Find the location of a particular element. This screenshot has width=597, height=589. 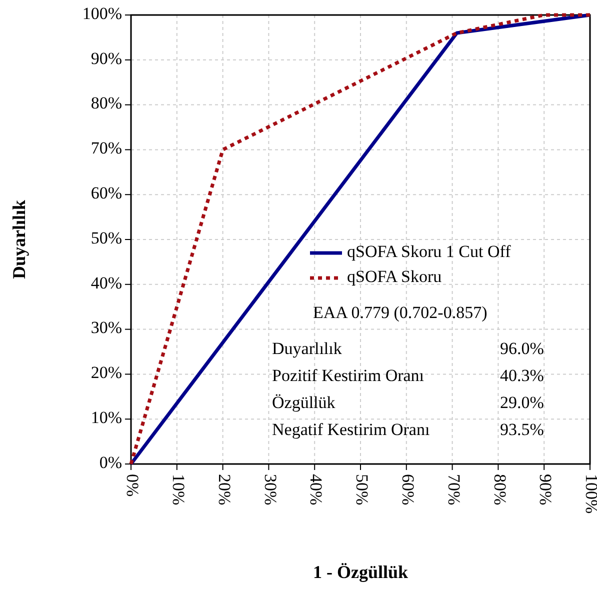

x-tick-label: 90% is located at coordinates (546, 490).